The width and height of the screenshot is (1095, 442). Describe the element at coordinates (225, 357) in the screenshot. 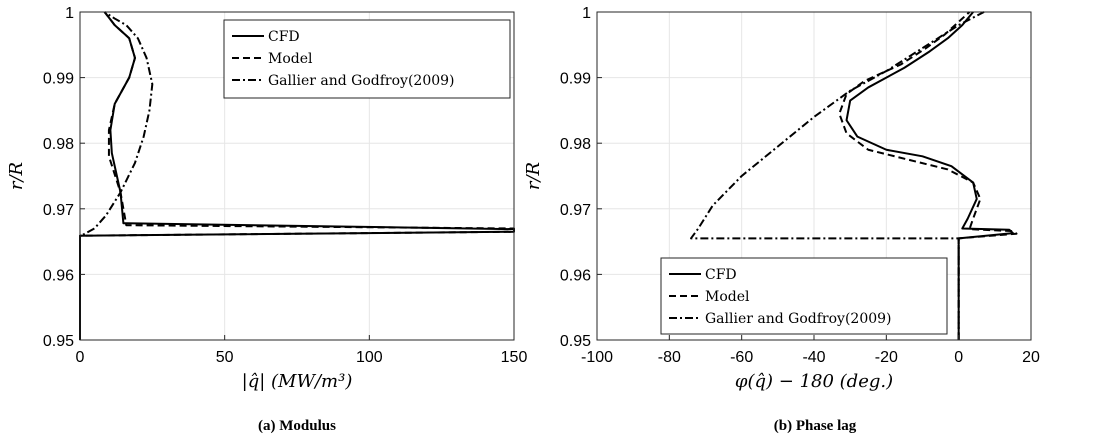

I see `x-tick-label: 50` at that location.